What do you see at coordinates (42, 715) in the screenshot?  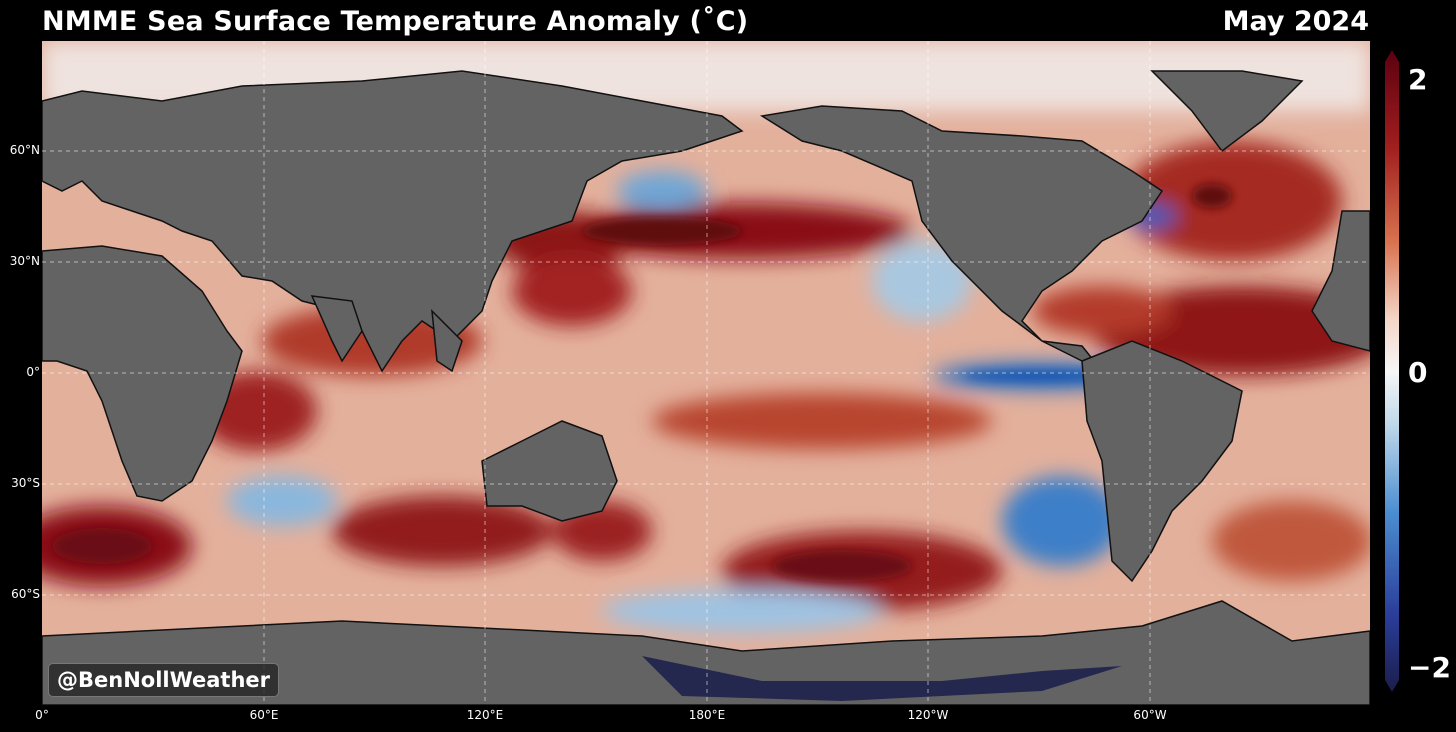 I see `lon-label-0: 0°` at bounding box center [42, 715].